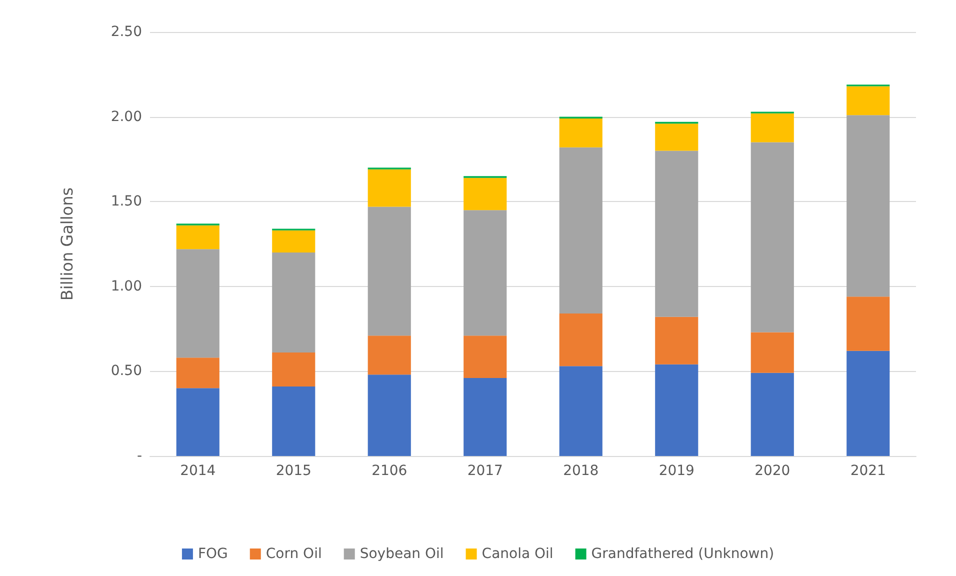 Image resolution: width=956 pixels, height=576 pixels. I want to click on legend-label: Corn Oil, so click(294, 554).